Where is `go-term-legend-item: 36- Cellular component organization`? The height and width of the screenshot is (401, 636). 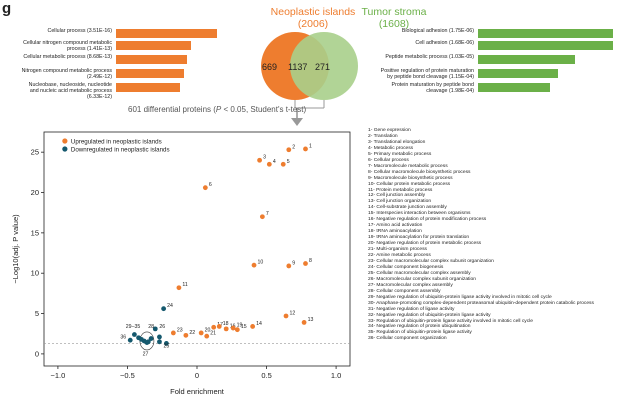 go-term-legend-item: 36- Cellular component organization is located at coordinates (407, 339).